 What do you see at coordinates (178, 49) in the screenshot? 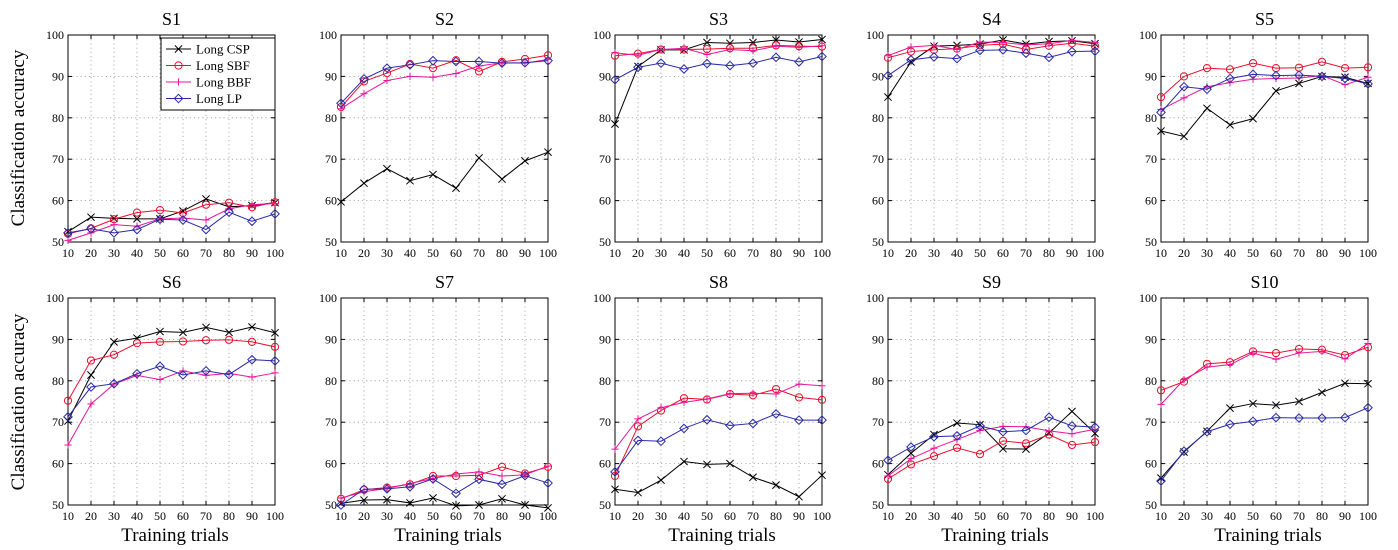
I see `x-icon` at bounding box center [178, 49].